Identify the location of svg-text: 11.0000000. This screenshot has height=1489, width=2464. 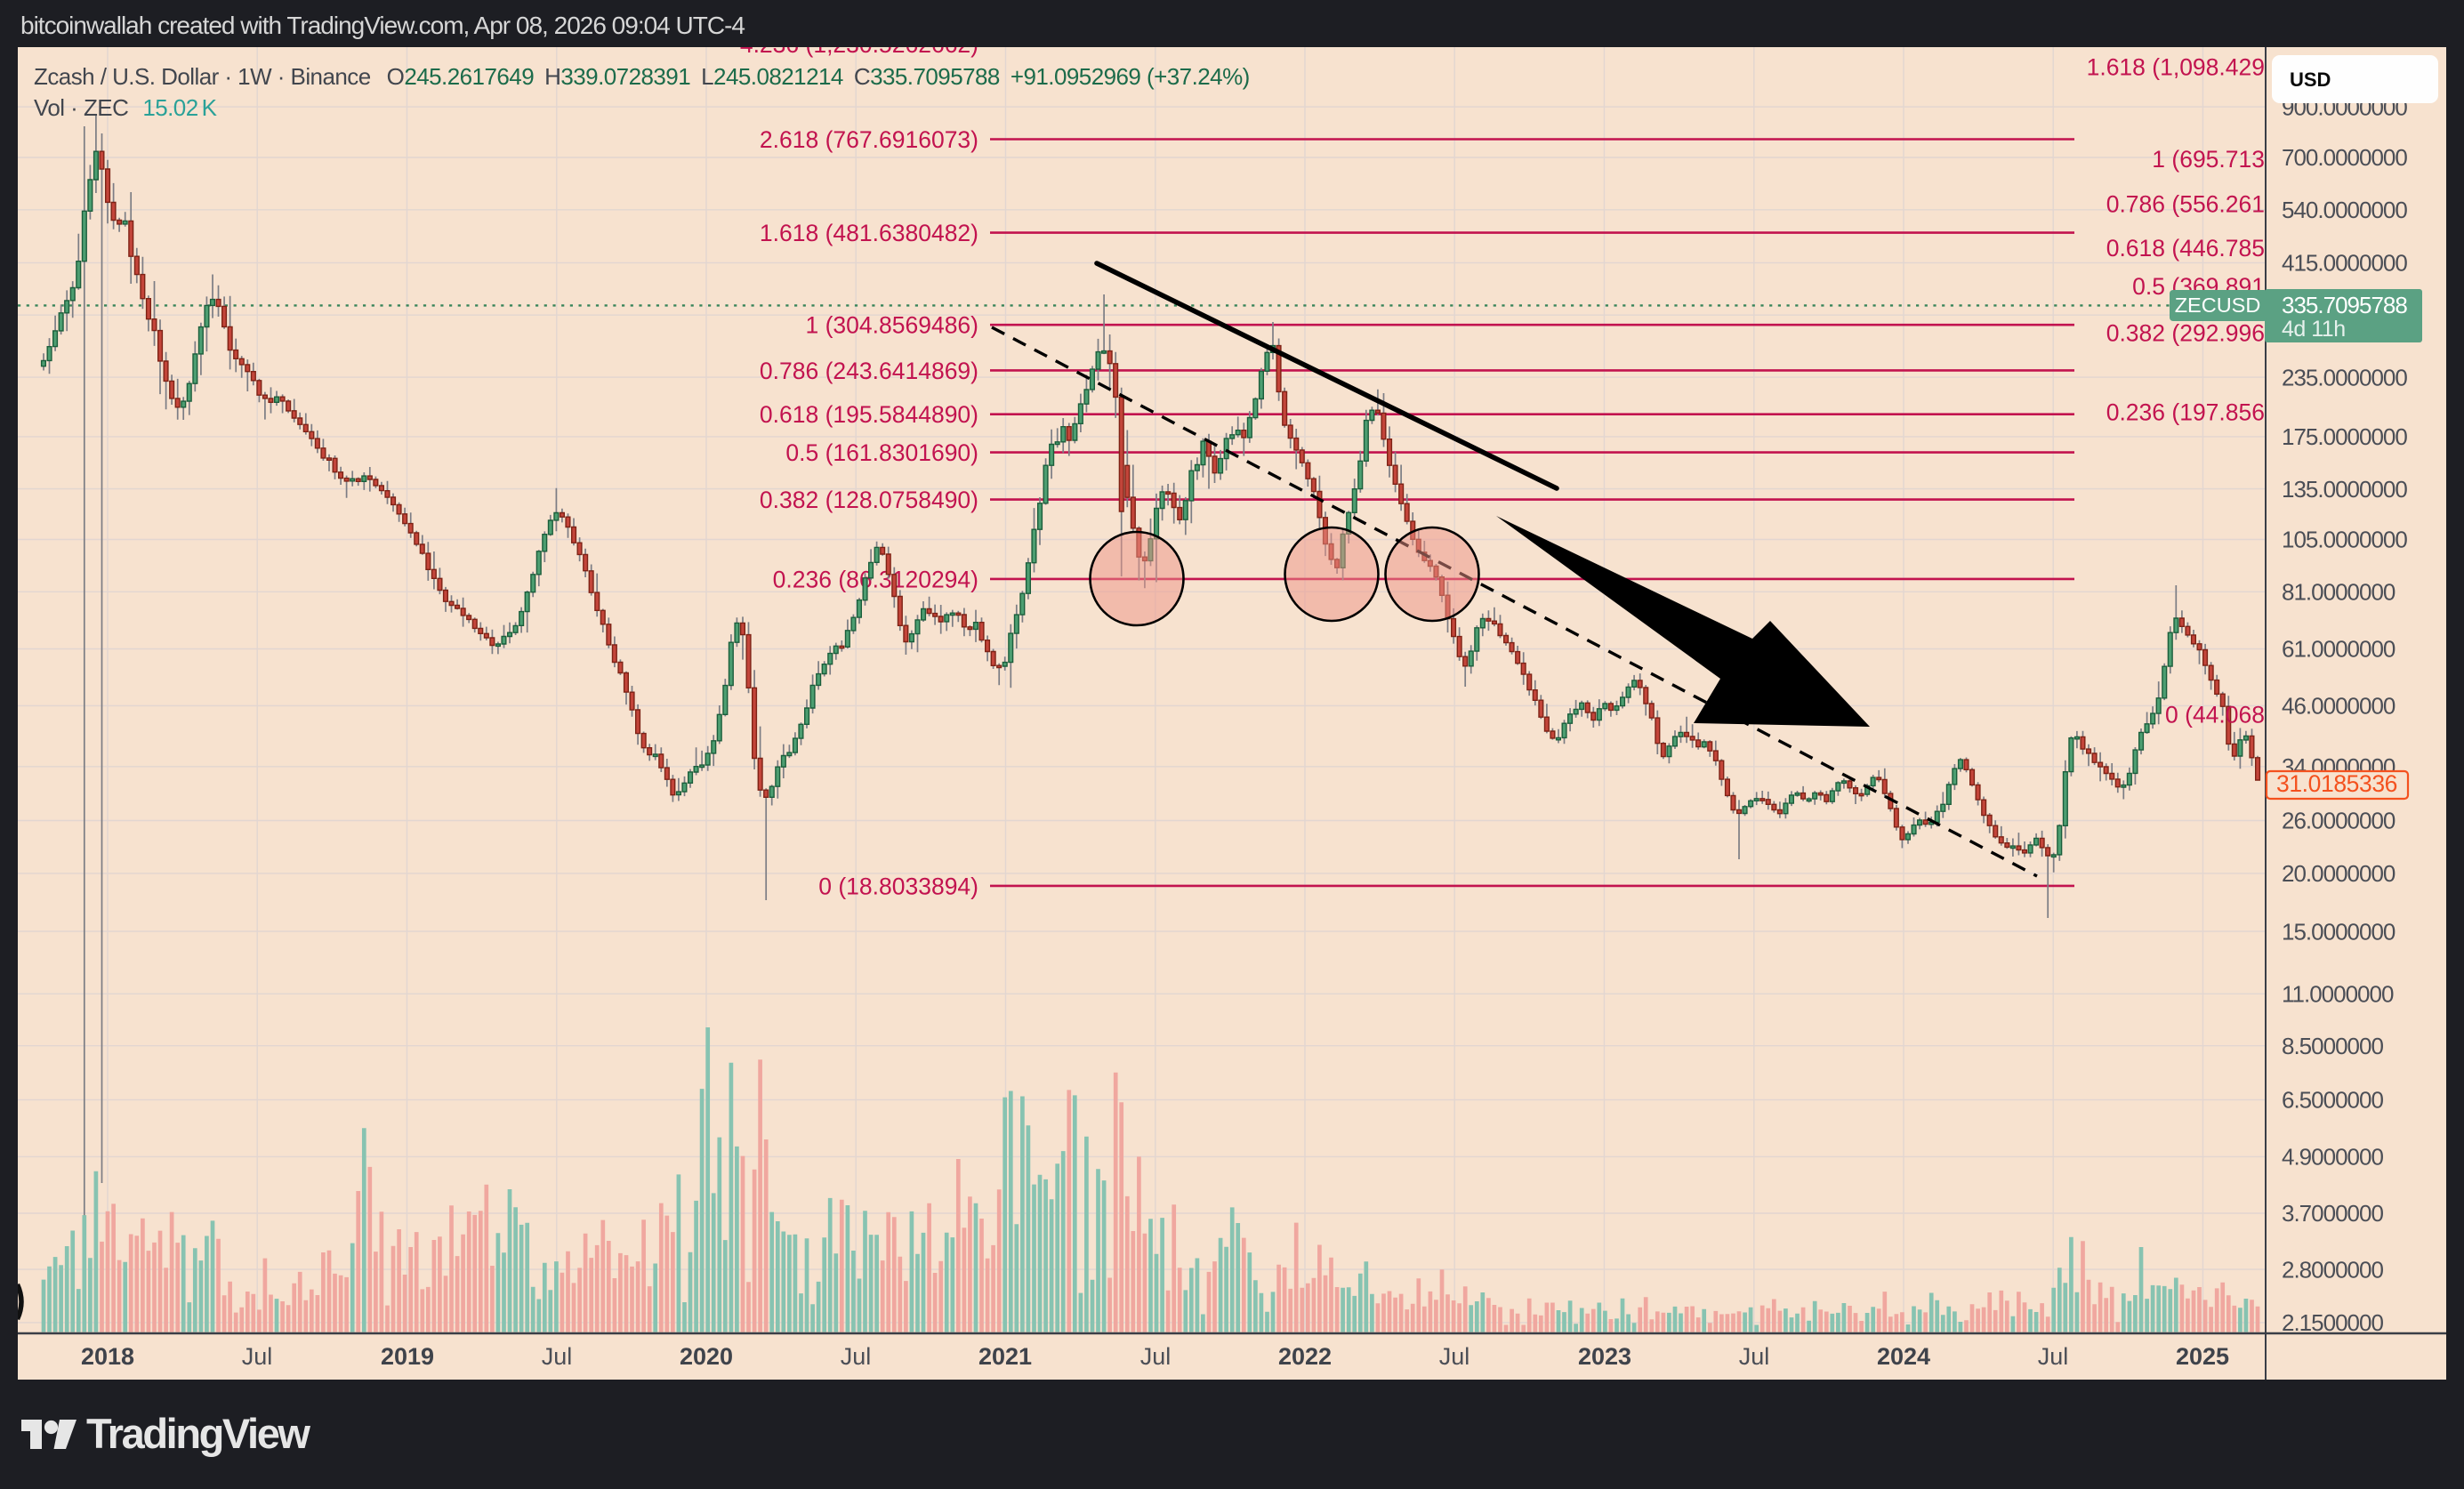
(2338, 994).